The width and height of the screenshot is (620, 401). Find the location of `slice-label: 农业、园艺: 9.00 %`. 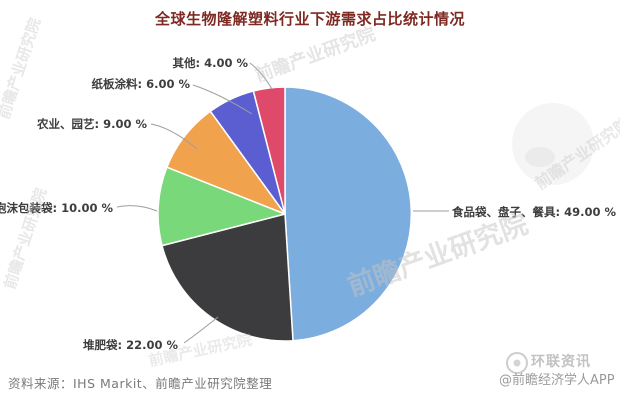

slice-label: 农业、园艺: 9.00 % is located at coordinates (91, 124).